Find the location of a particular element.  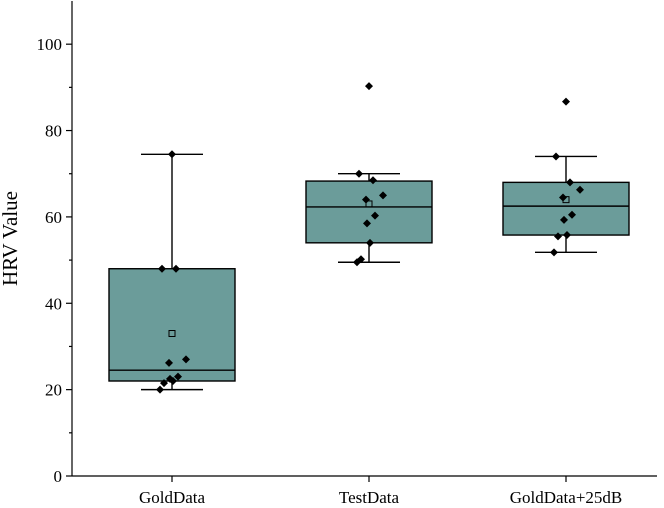

box-group-GoldData is located at coordinates (172, 272).